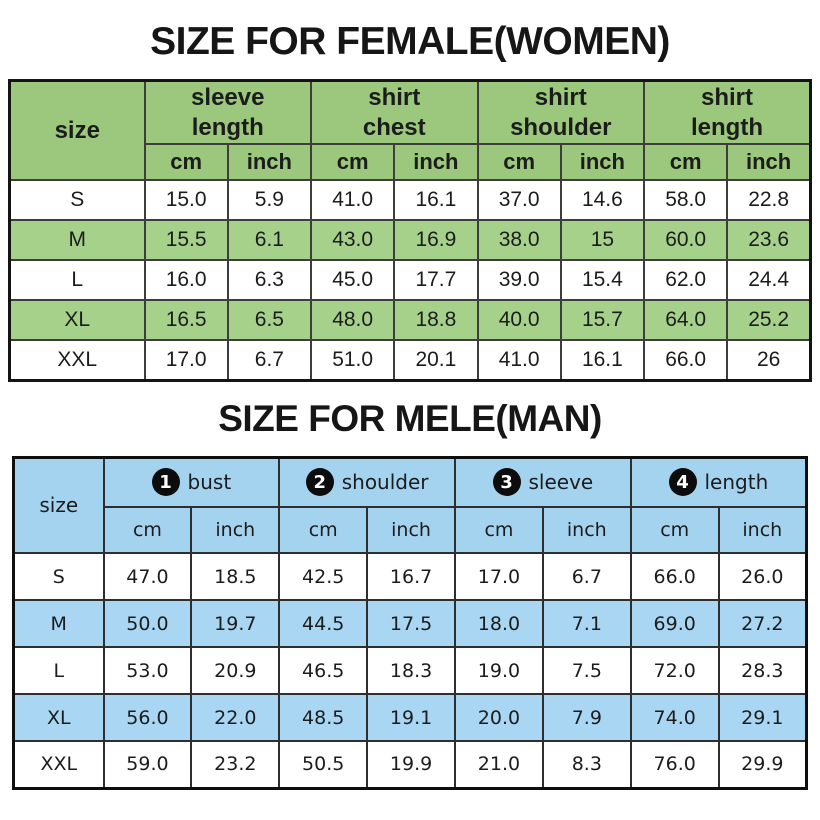 The width and height of the screenshot is (820, 820). I want to click on measurement-value: 15.0, so click(186, 200).